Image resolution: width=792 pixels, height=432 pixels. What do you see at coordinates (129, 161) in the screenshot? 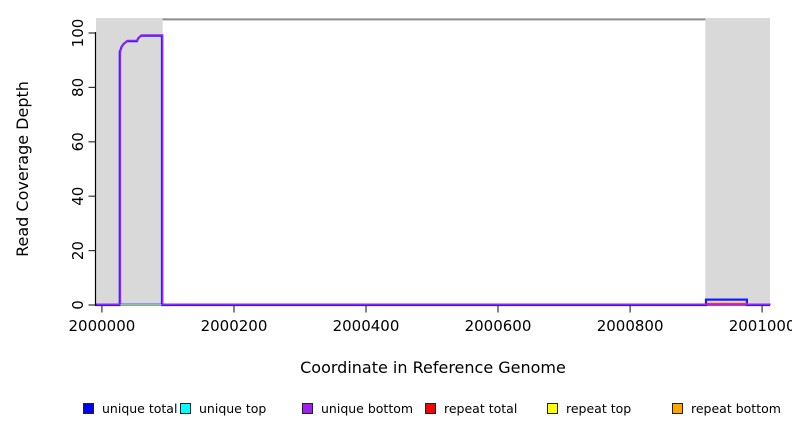
I see `shaded-region-left` at bounding box center [129, 161].